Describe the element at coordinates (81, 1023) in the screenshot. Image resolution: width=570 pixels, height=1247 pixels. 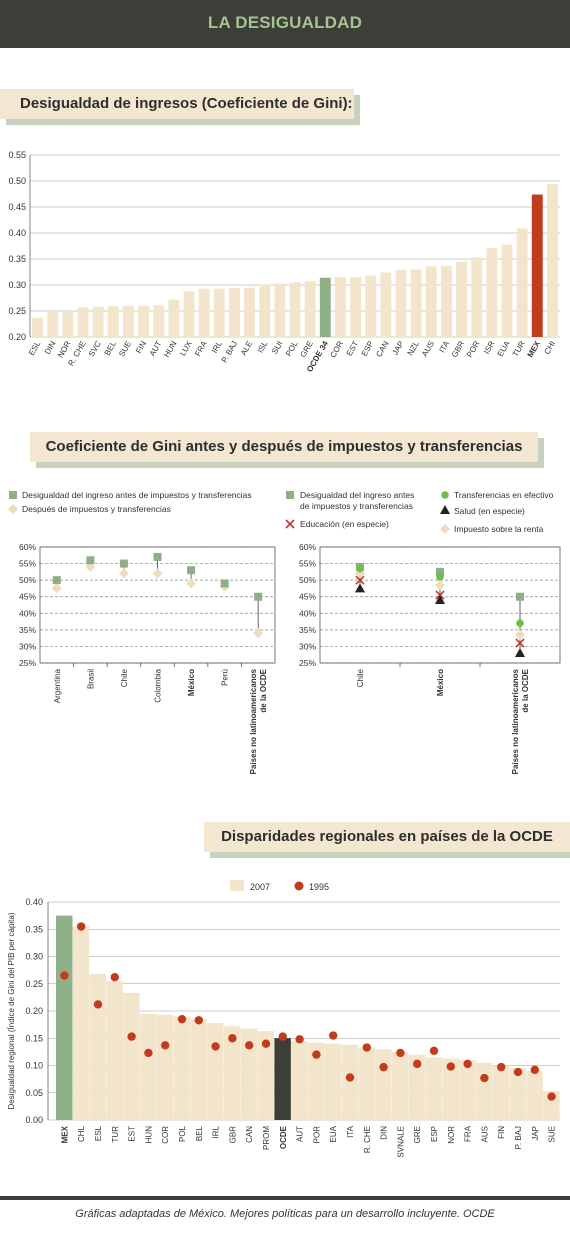
I see `regional-bar-chl` at that location.